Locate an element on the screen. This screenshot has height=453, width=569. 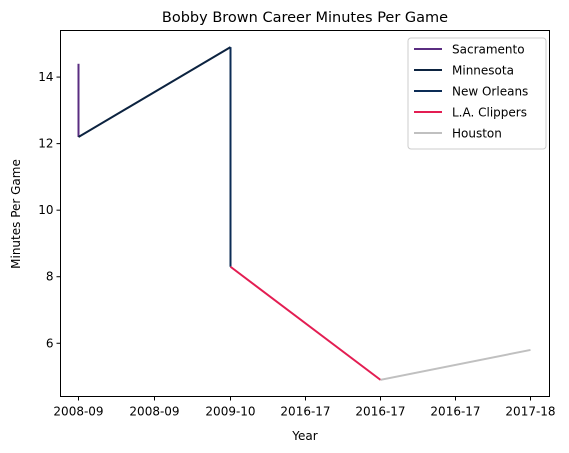
x-tick-label: 2009-10 is located at coordinates (230, 412).